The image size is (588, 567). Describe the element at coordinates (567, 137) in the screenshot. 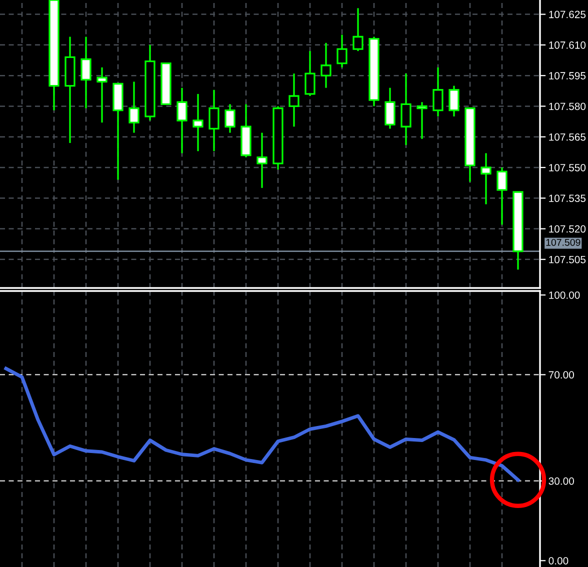

I see `y-tick-label: 107.565` at that location.